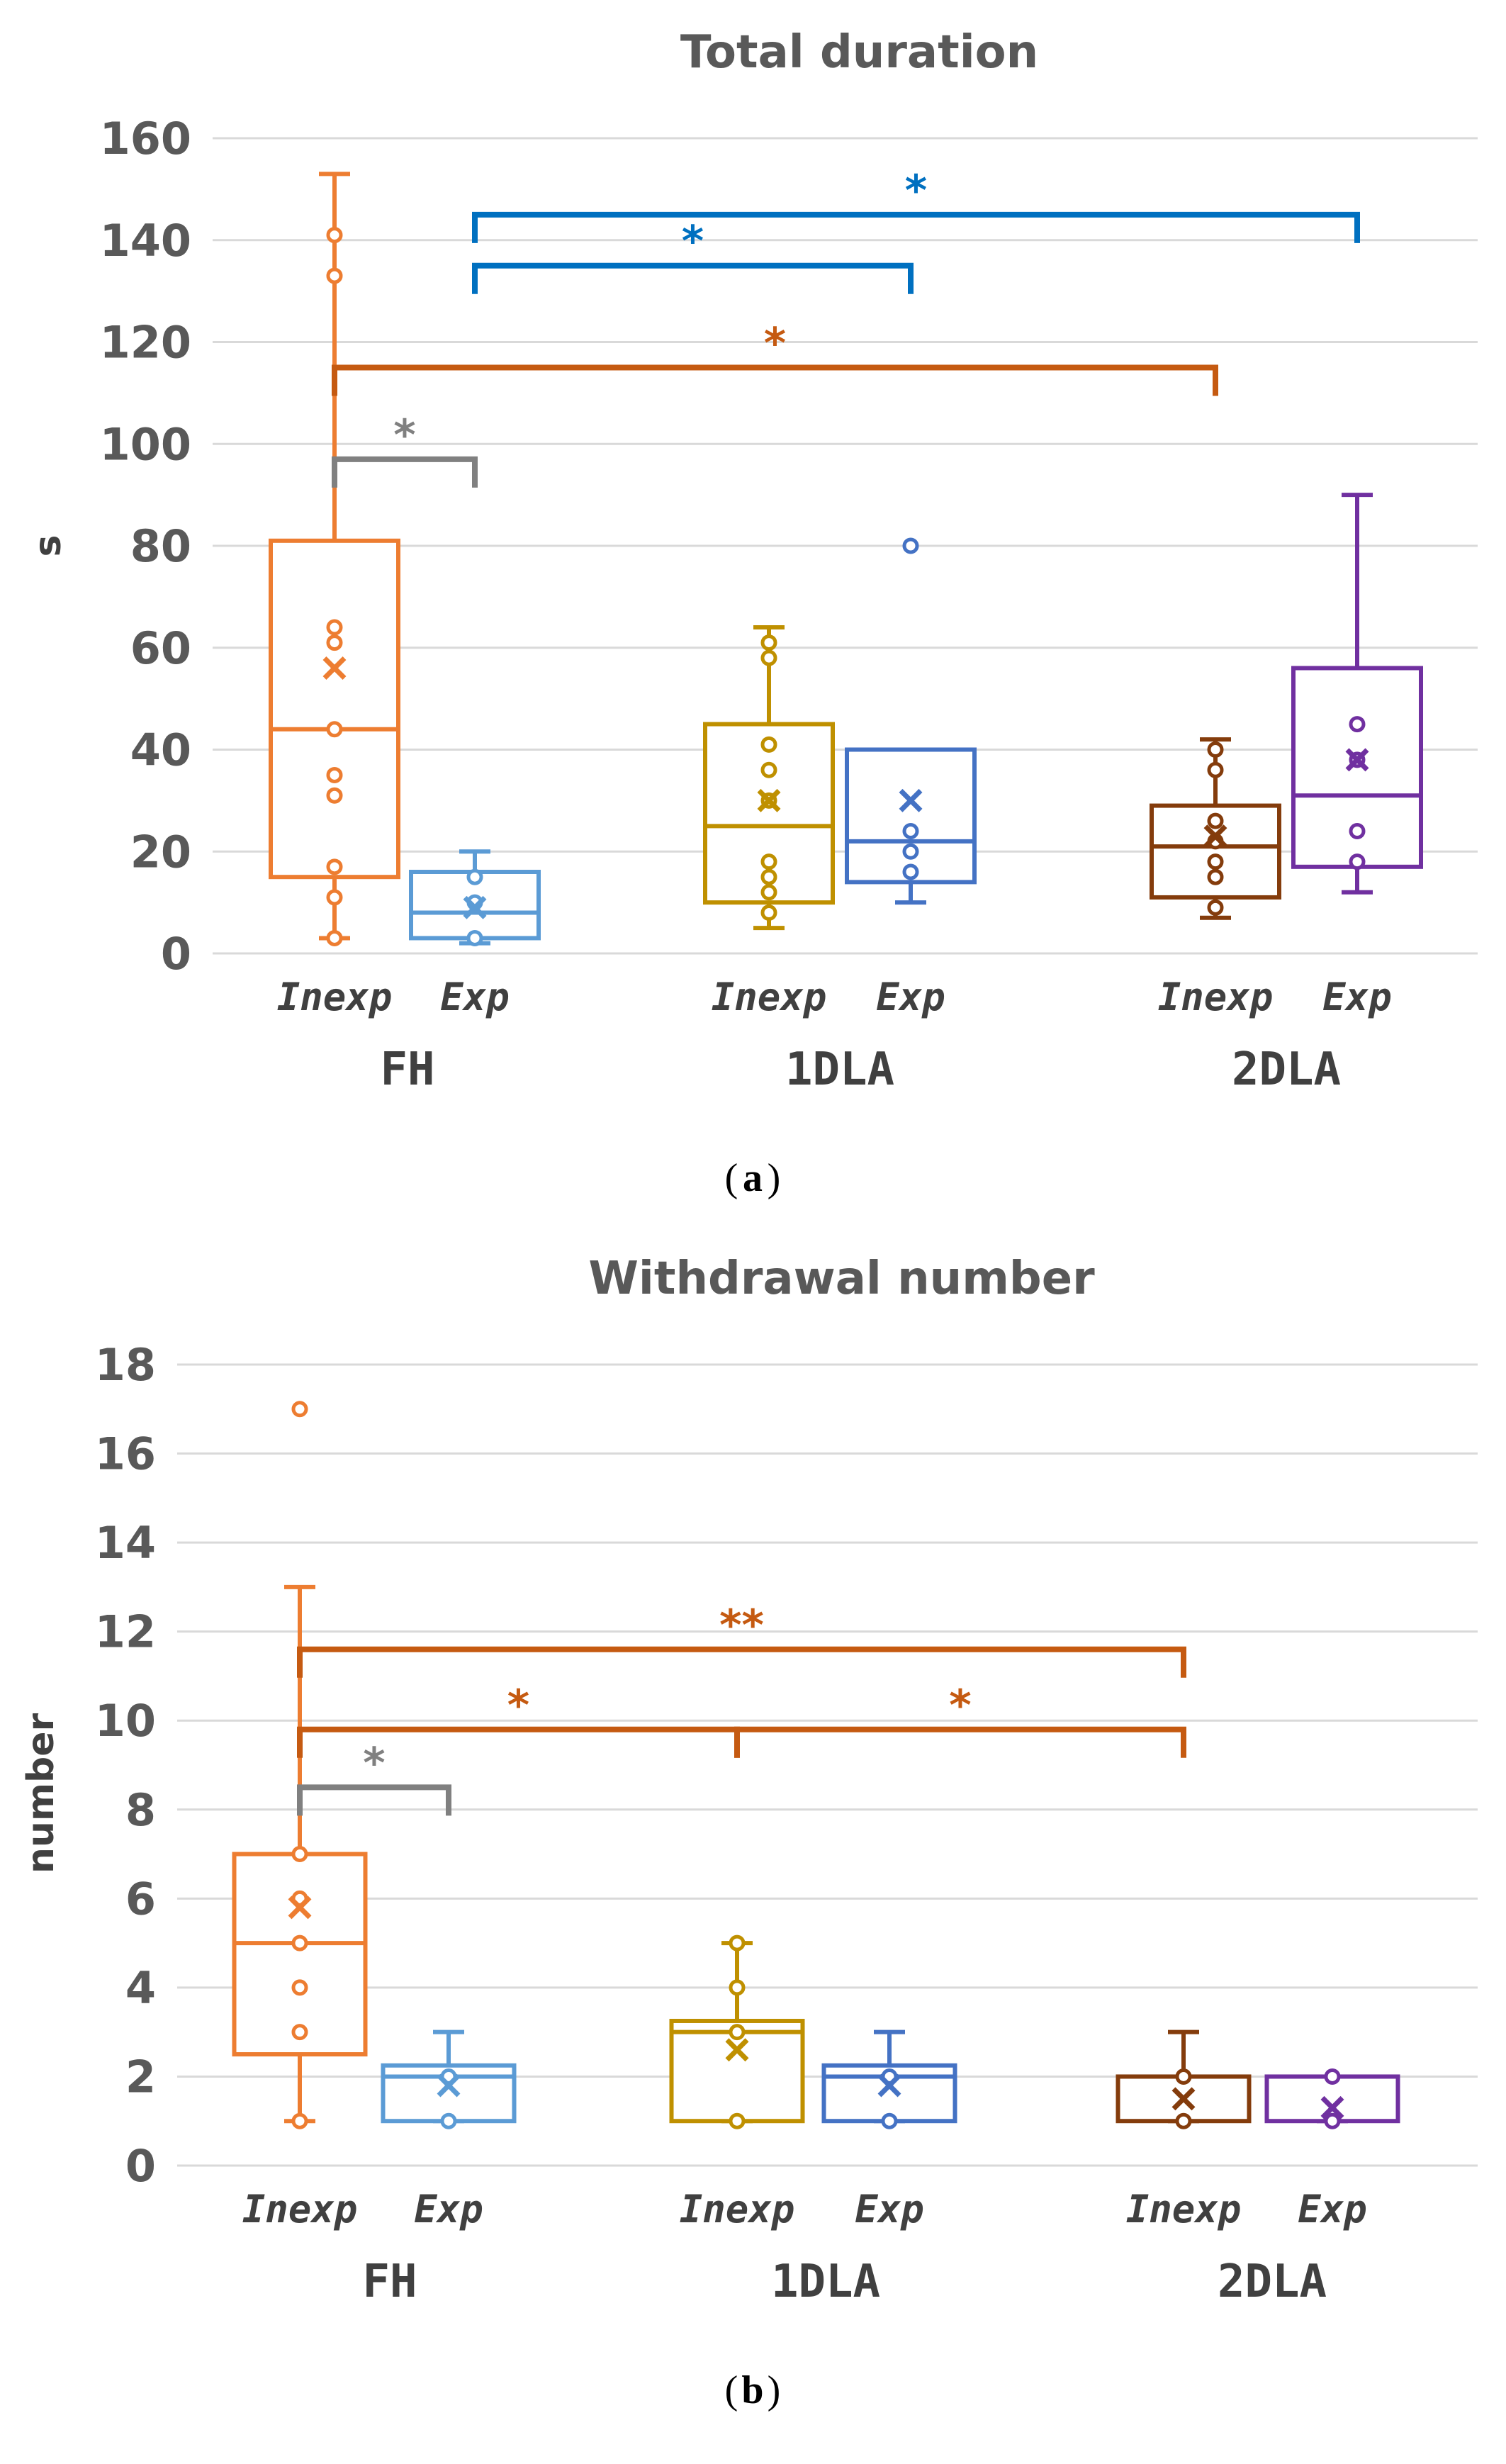  I want to click on chart2-caption-open: (, so click(732, 2390).